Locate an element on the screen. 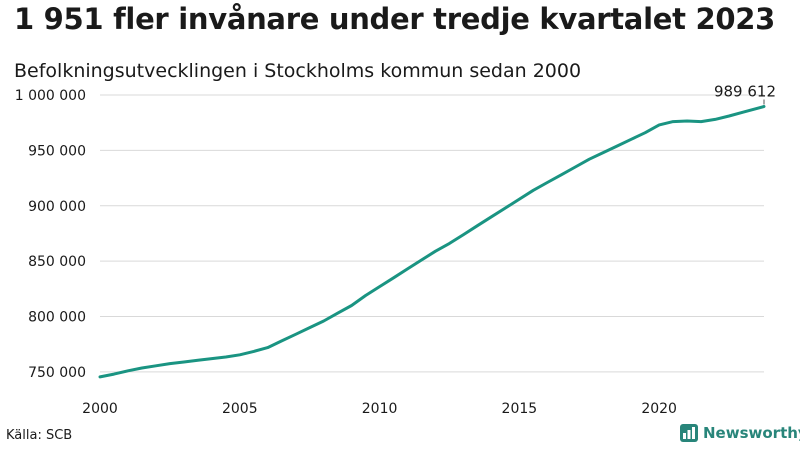  brand-name: Newsworthy is located at coordinates (751, 433).